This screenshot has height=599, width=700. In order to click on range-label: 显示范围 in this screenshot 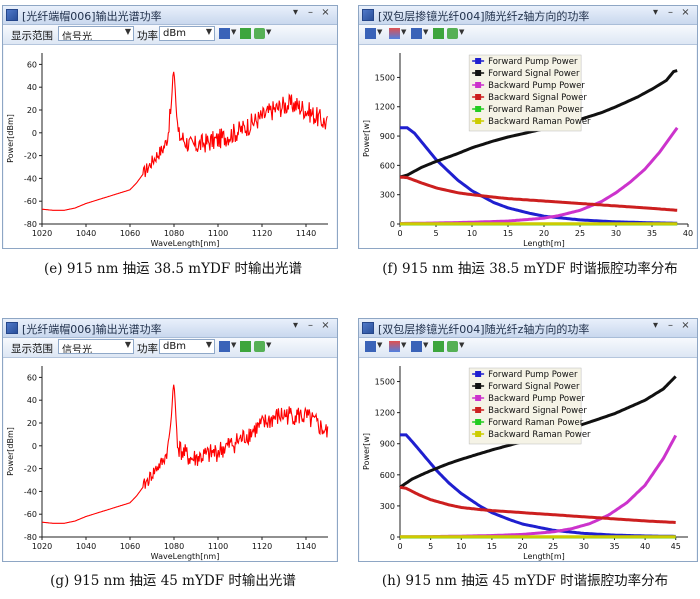, I will do `click(32, 349)`.